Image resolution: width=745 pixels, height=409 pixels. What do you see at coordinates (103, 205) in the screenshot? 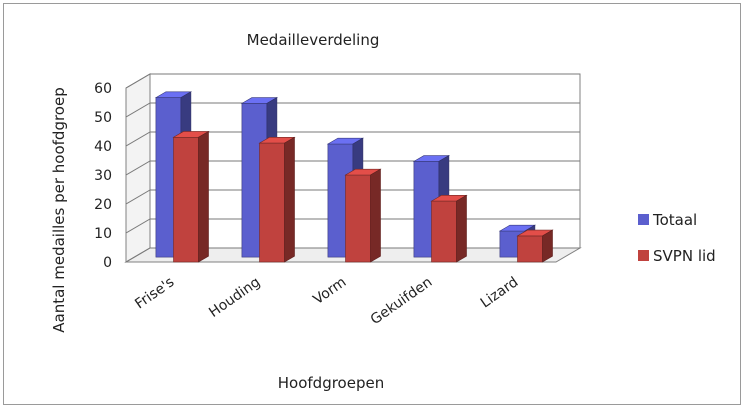
I see `y-tick-label: 20` at bounding box center [103, 205].